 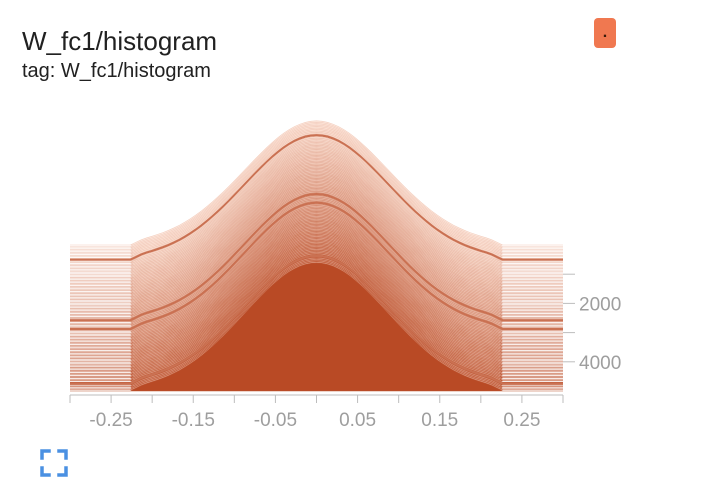 What do you see at coordinates (600, 363) in the screenshot?
I see `step-tick-label: 4000` at bounding box center [600, 363].